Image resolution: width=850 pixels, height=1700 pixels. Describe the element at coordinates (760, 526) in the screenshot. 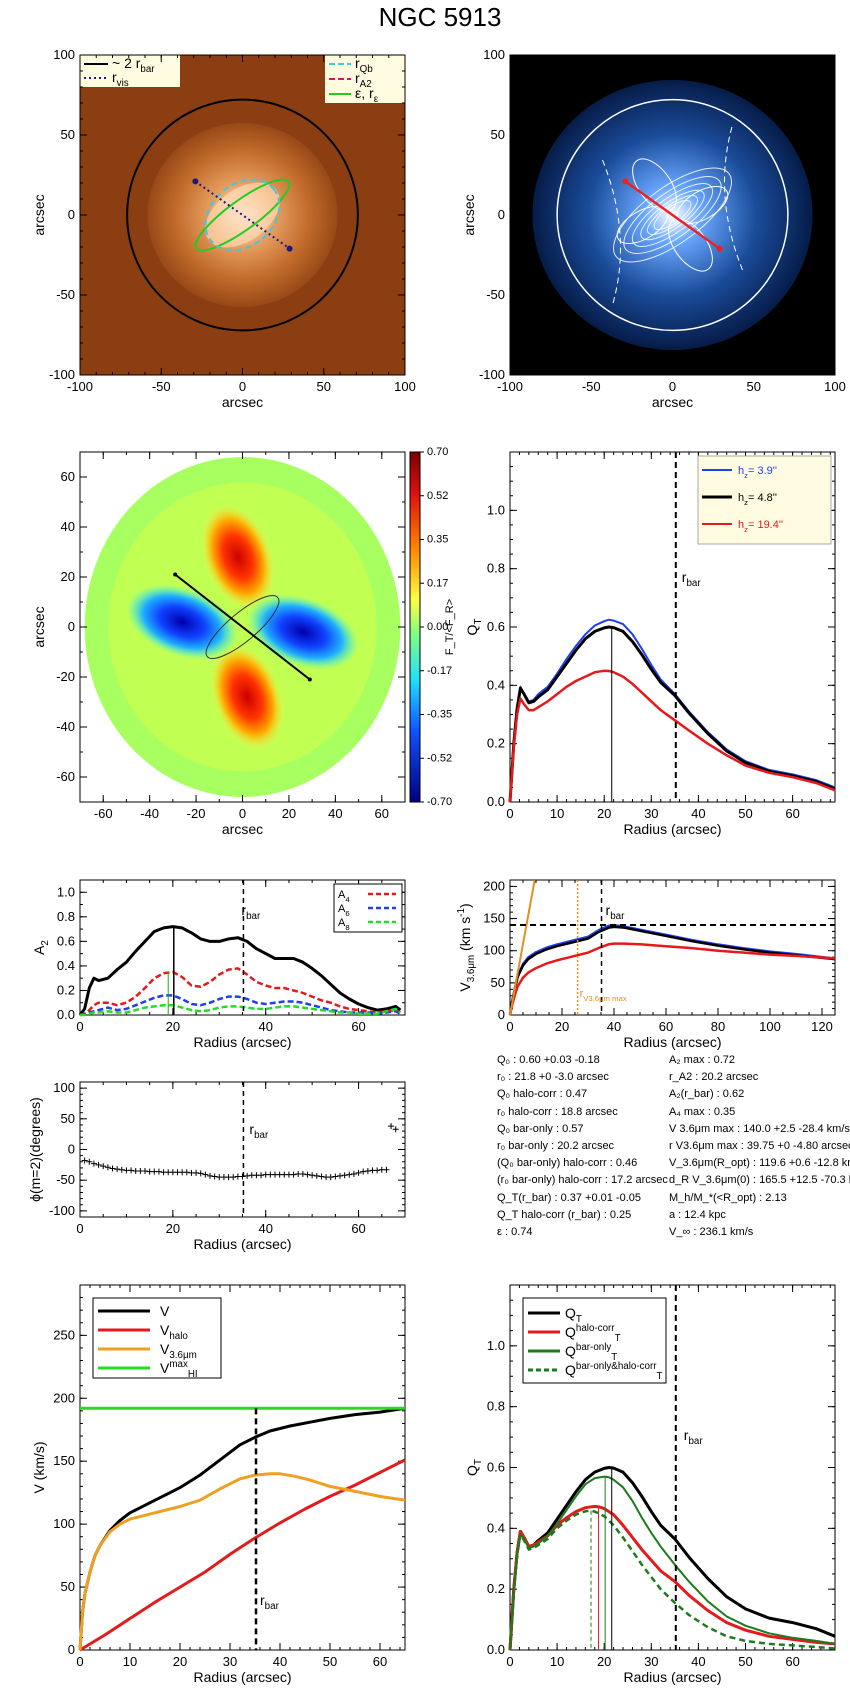

I see `legend-label: hz​= 19.4''` at that location.